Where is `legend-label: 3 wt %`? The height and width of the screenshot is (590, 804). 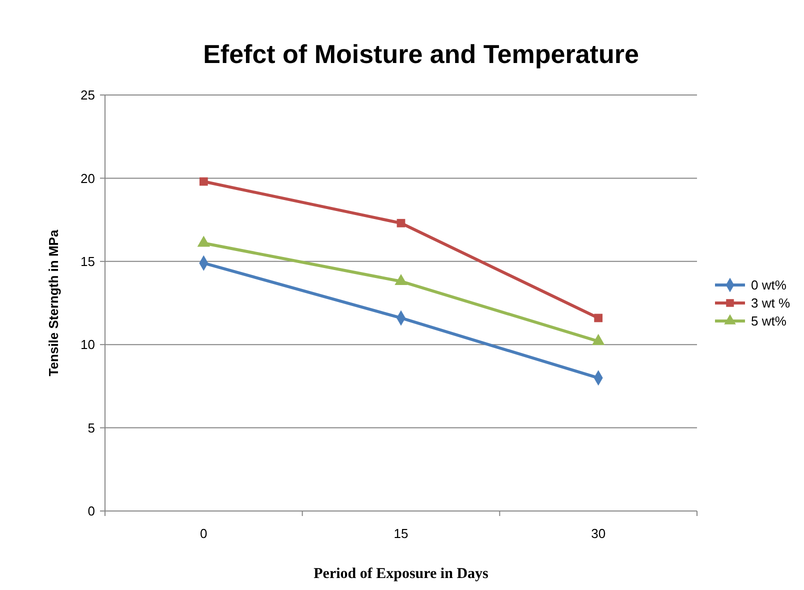 legend-label: 3 wt % is located at coordinates (770, 303).